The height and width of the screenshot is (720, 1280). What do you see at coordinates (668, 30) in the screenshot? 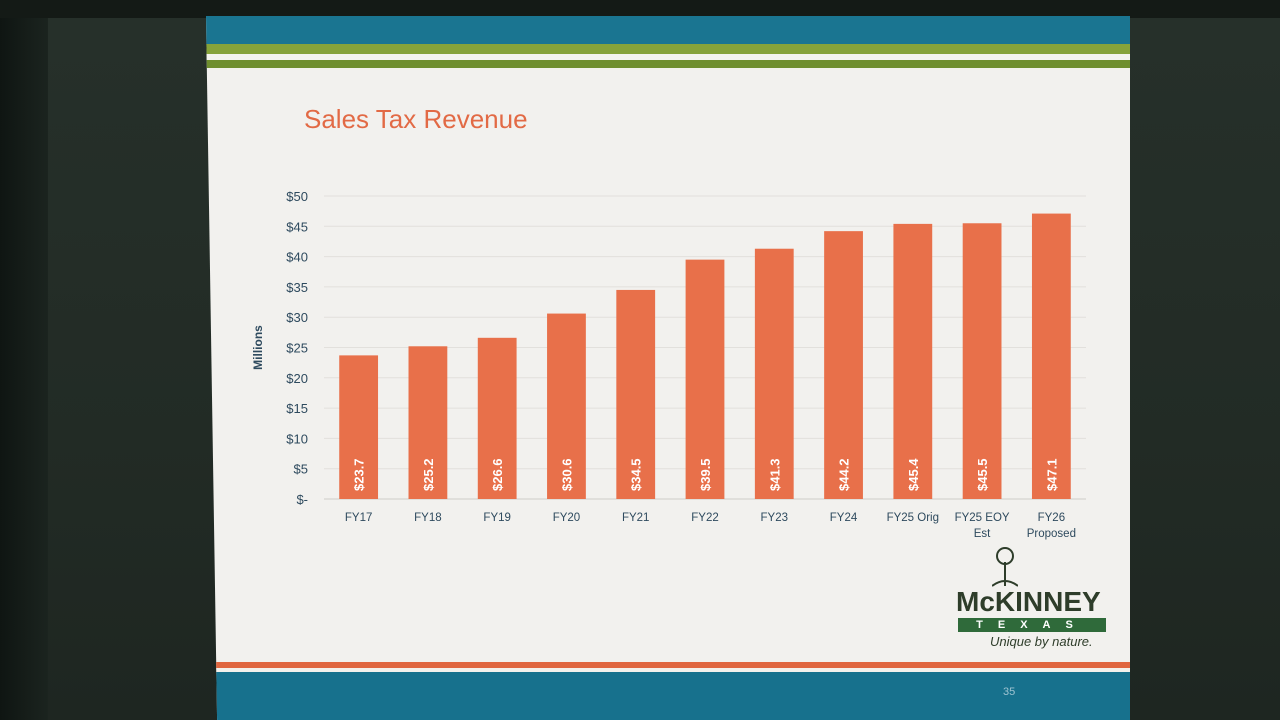
I see `header-band-blue` at bounding box center [668, 30].